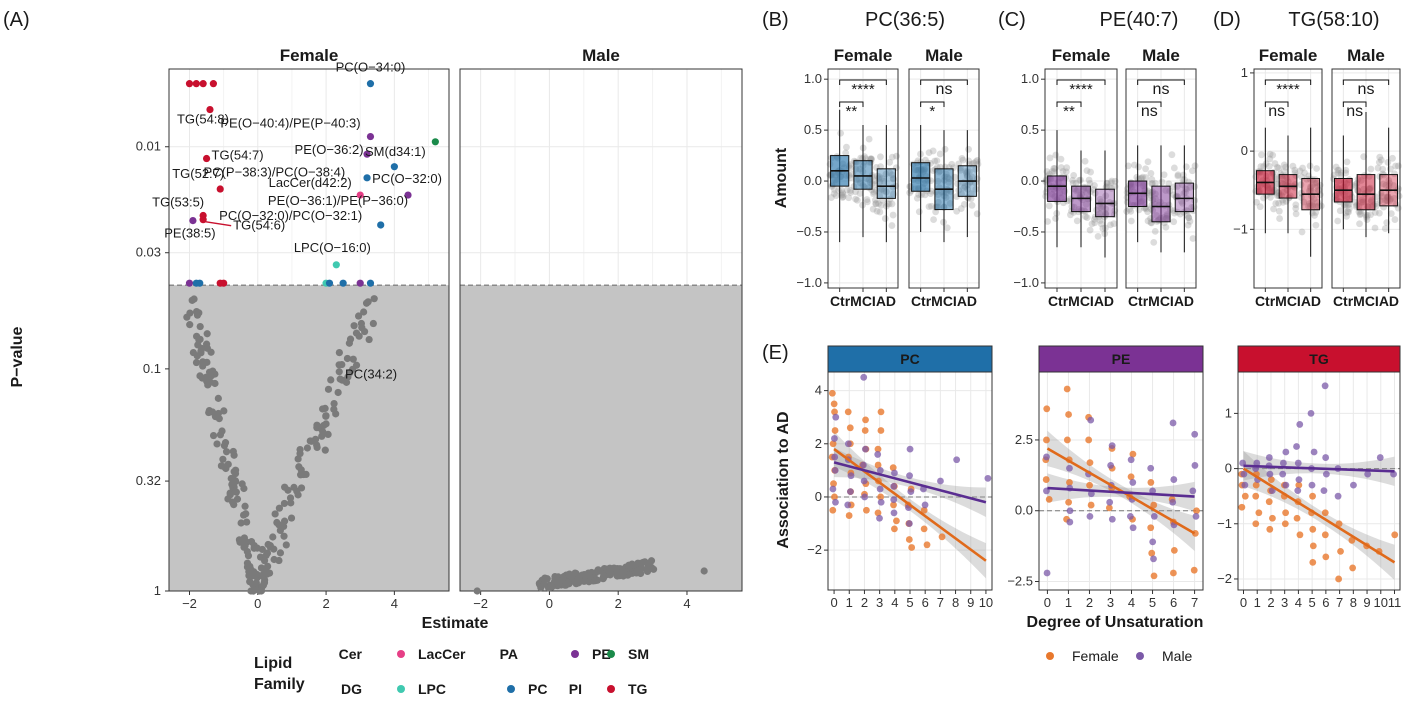 The width and height of the screenshot is (1403, 706). What do you see at coordinates (480, 603) in the screenshot?
I see `x-tick-label: −2` at bounding box center [480, 603].